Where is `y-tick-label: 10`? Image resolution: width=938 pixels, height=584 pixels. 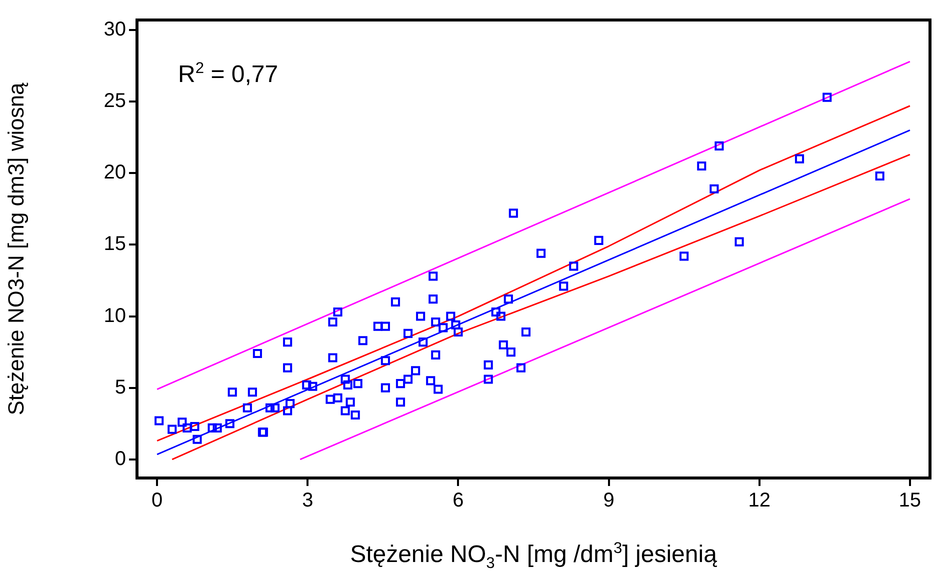
y-tick-label: 10 is located at coordinates (115, 315).